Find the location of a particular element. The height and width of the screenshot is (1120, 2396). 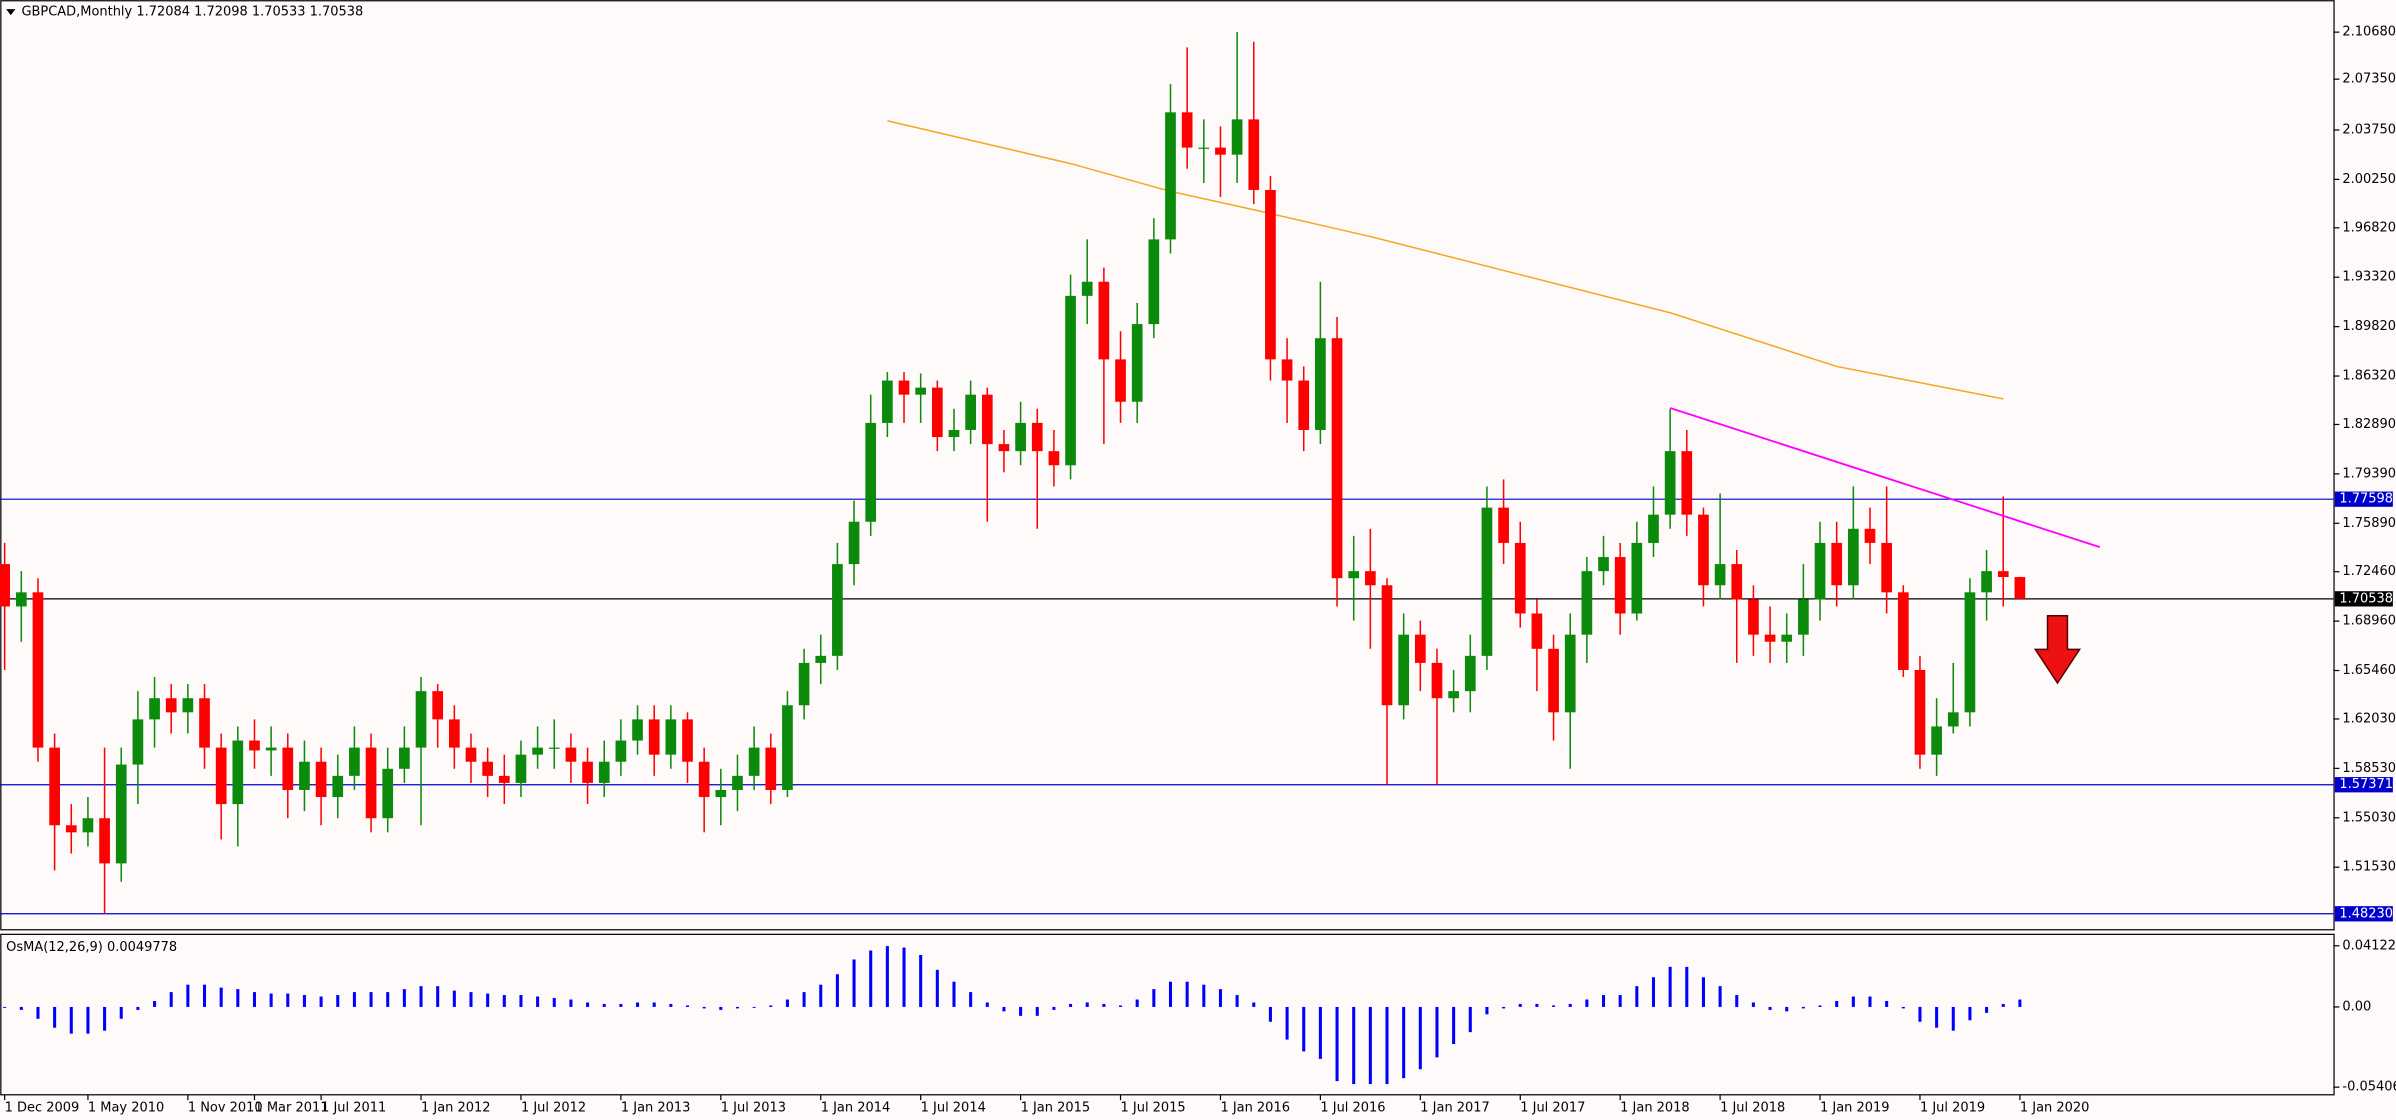

x-tick-label: 1 Mar 2011 is located at coordinates (291, 1107).